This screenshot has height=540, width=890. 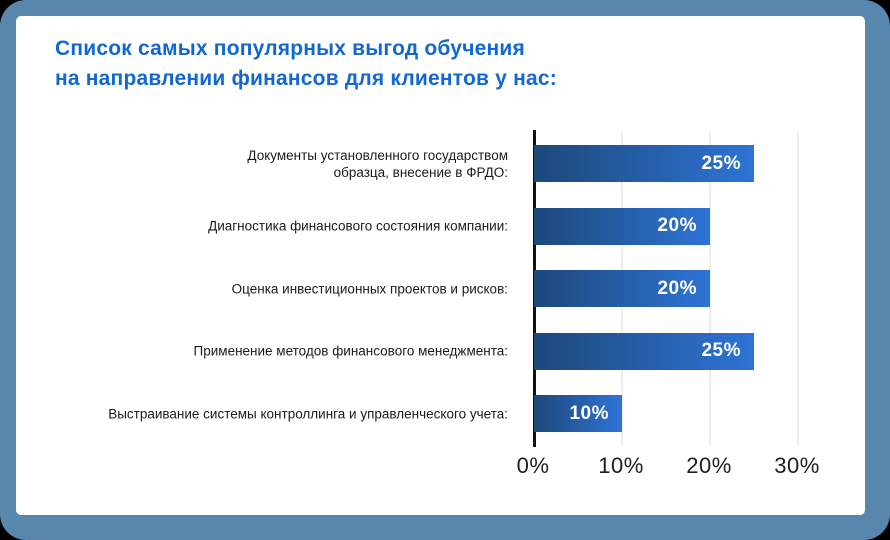 What do you see at coordinates (290, 48) in the screenshot?
I see `chart-title-line1: Список самых популярных выгод обучения` at bounding box center [290, 48].